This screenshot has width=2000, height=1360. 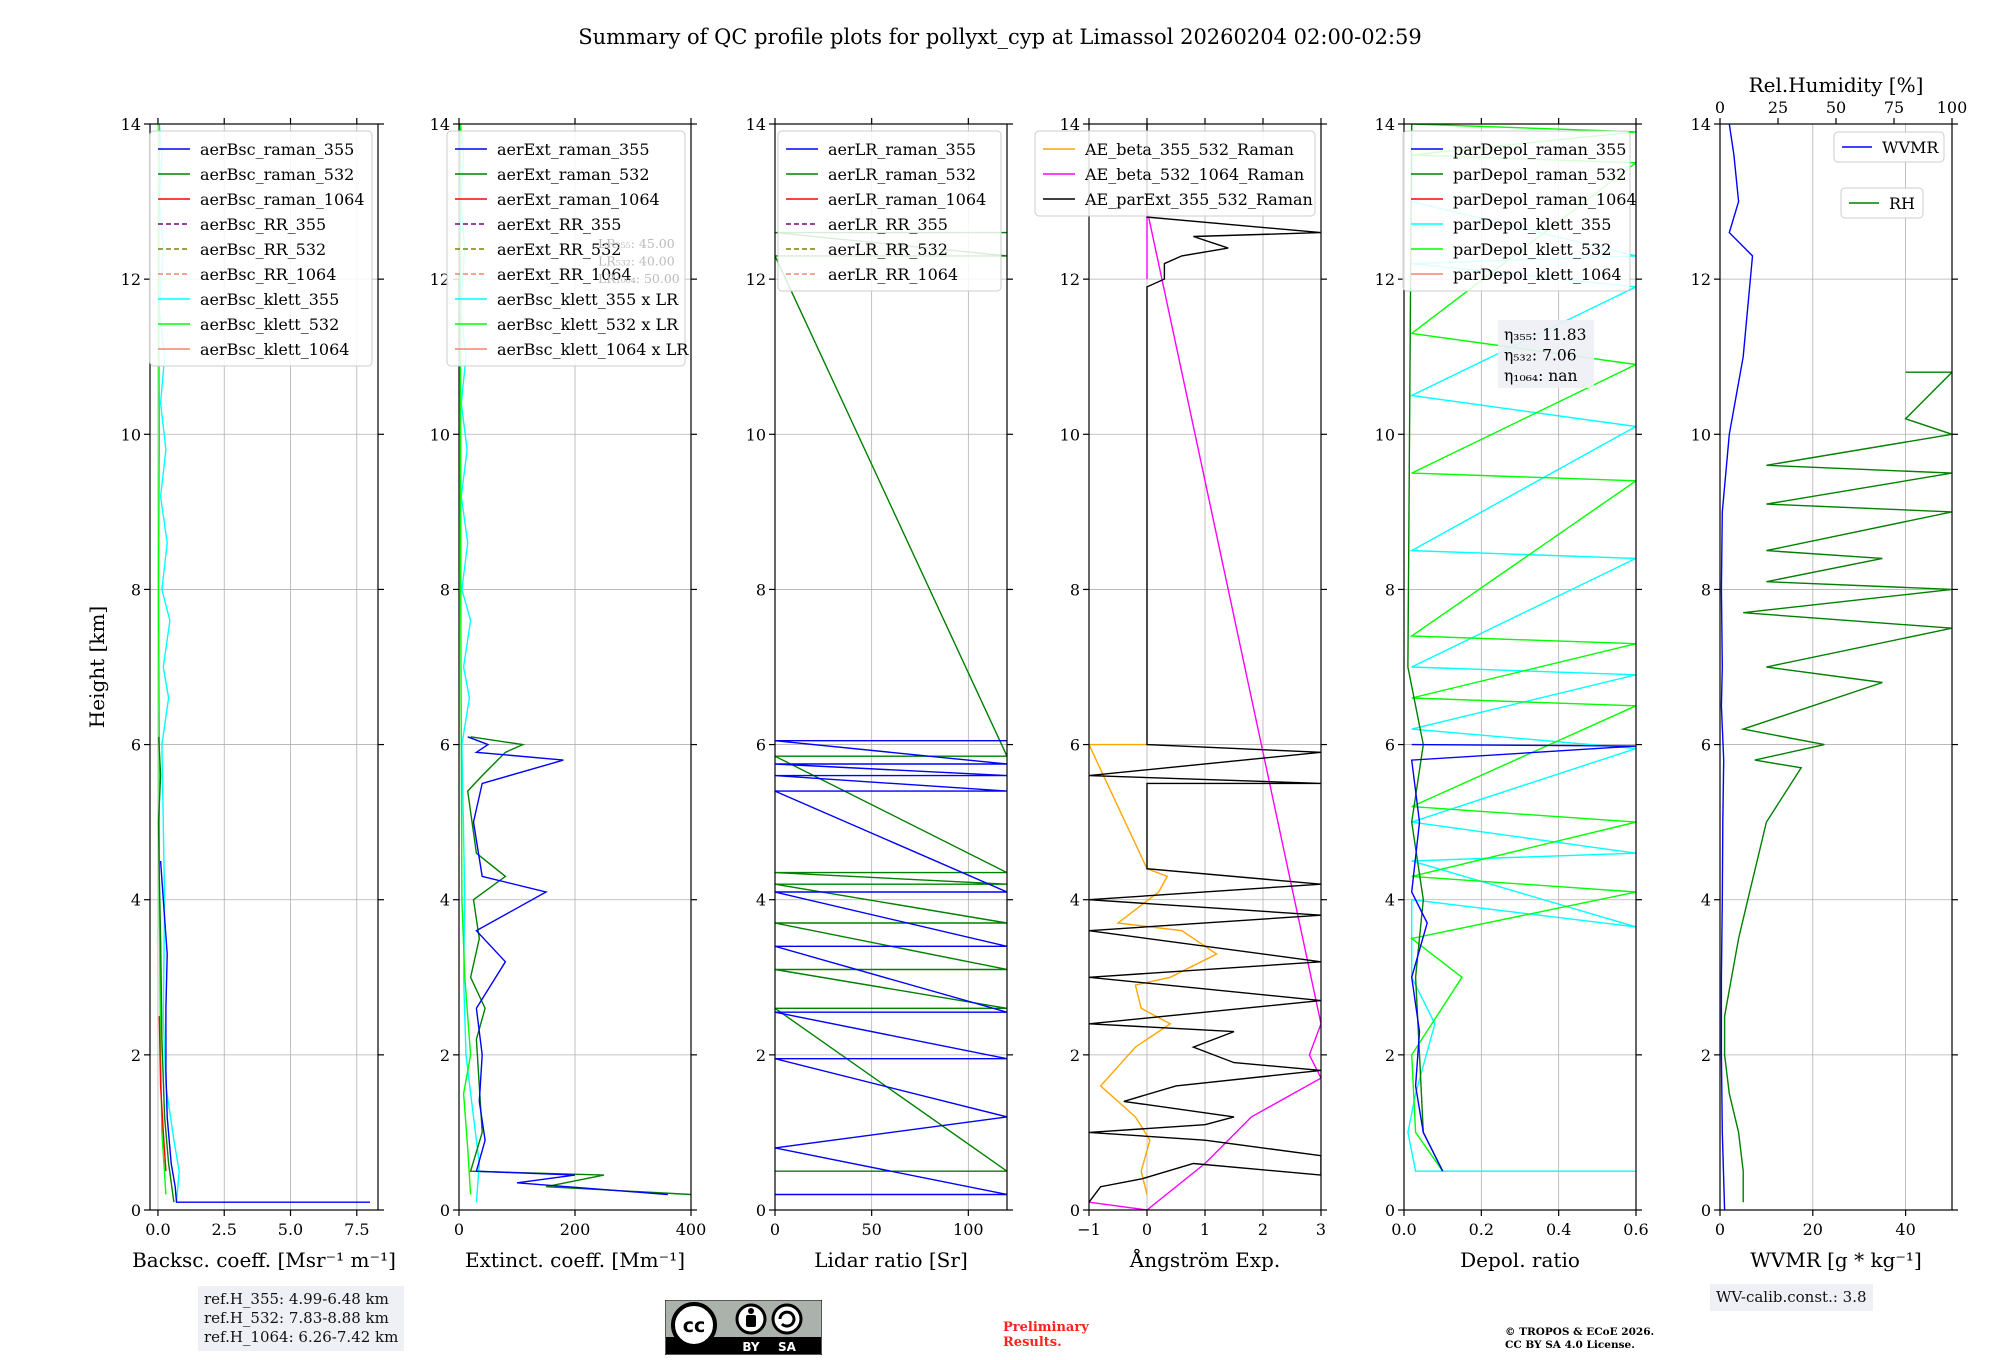 What do you see at coordinates (968, 1229) in the screenshot?
I see `x-tick-label: 100` at bounding box center [968, 1229].